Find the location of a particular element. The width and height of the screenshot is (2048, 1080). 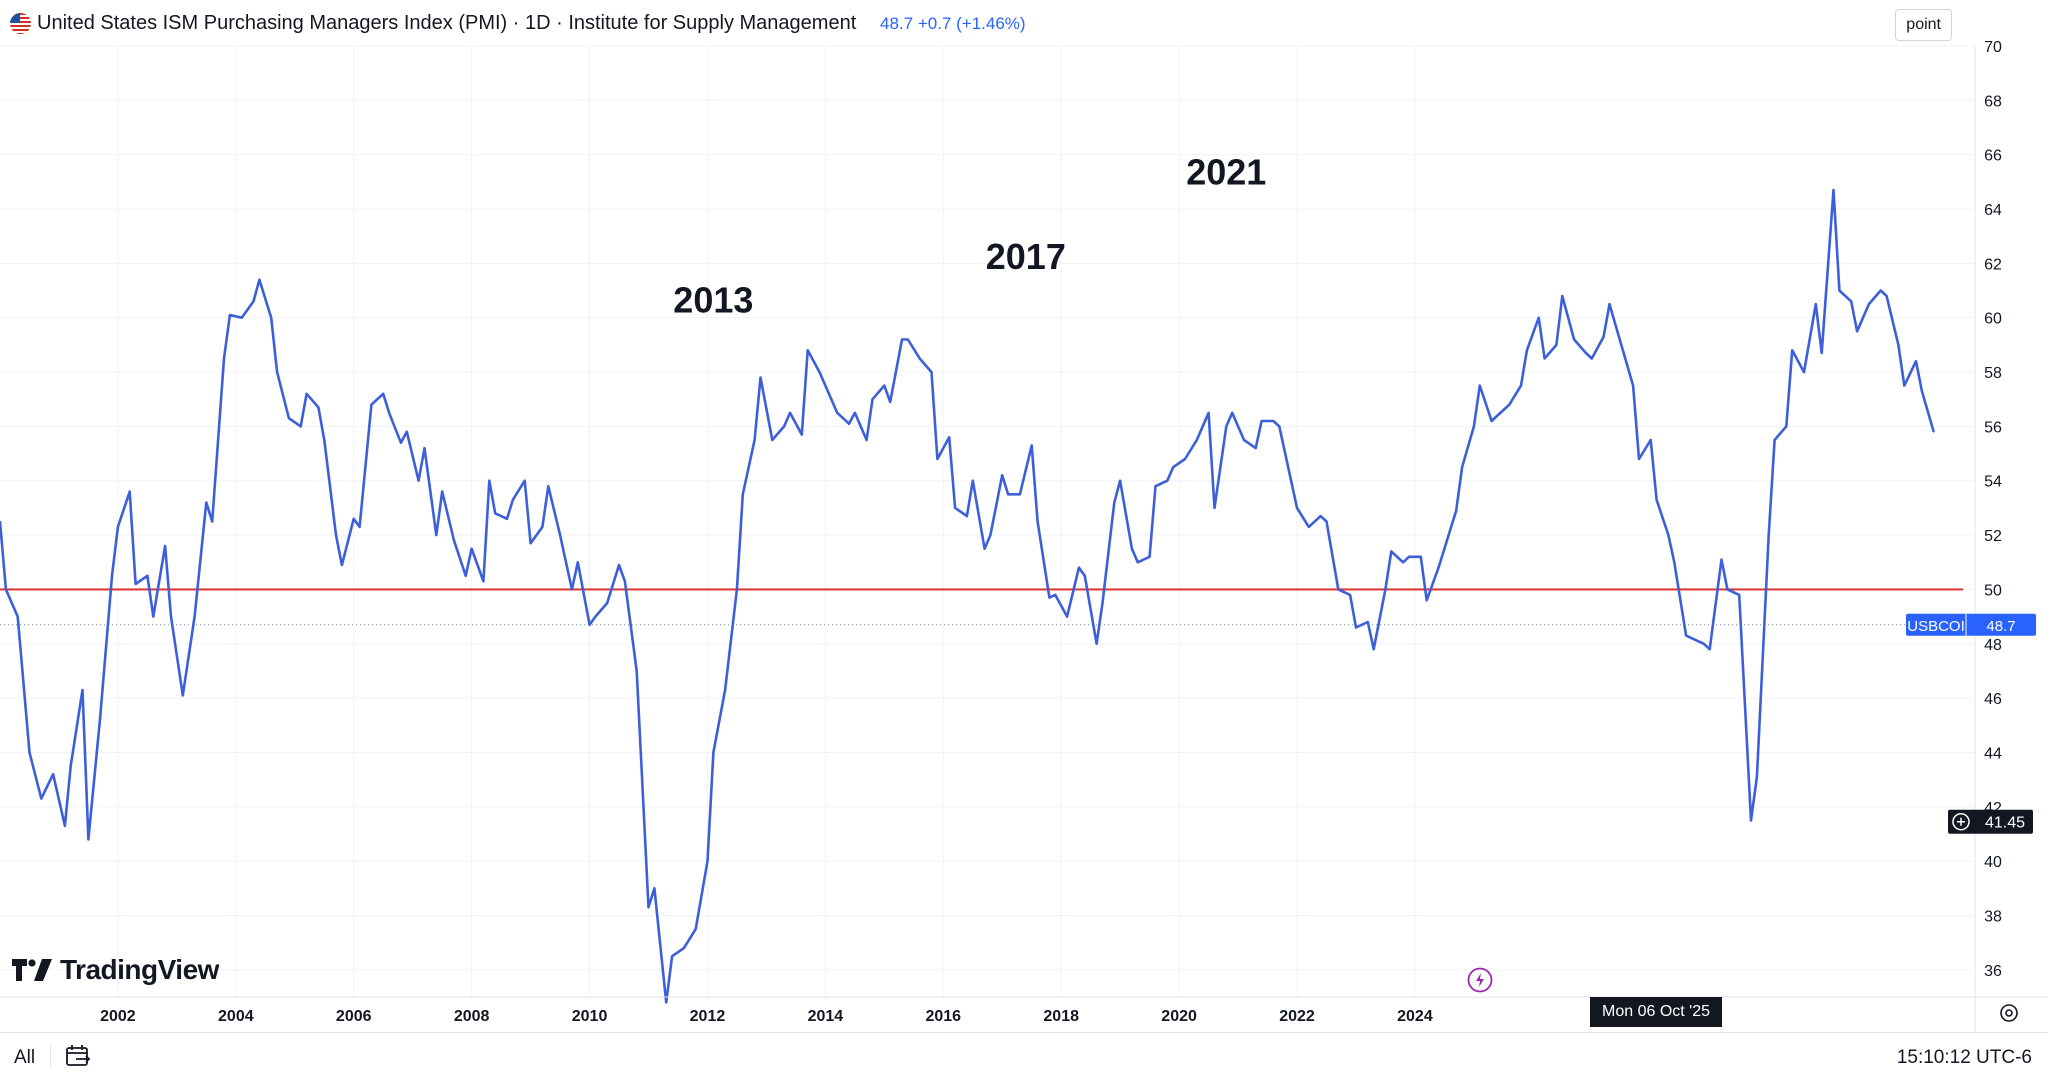

y-tick-label: 36 is located at coordinates (1993, 971).